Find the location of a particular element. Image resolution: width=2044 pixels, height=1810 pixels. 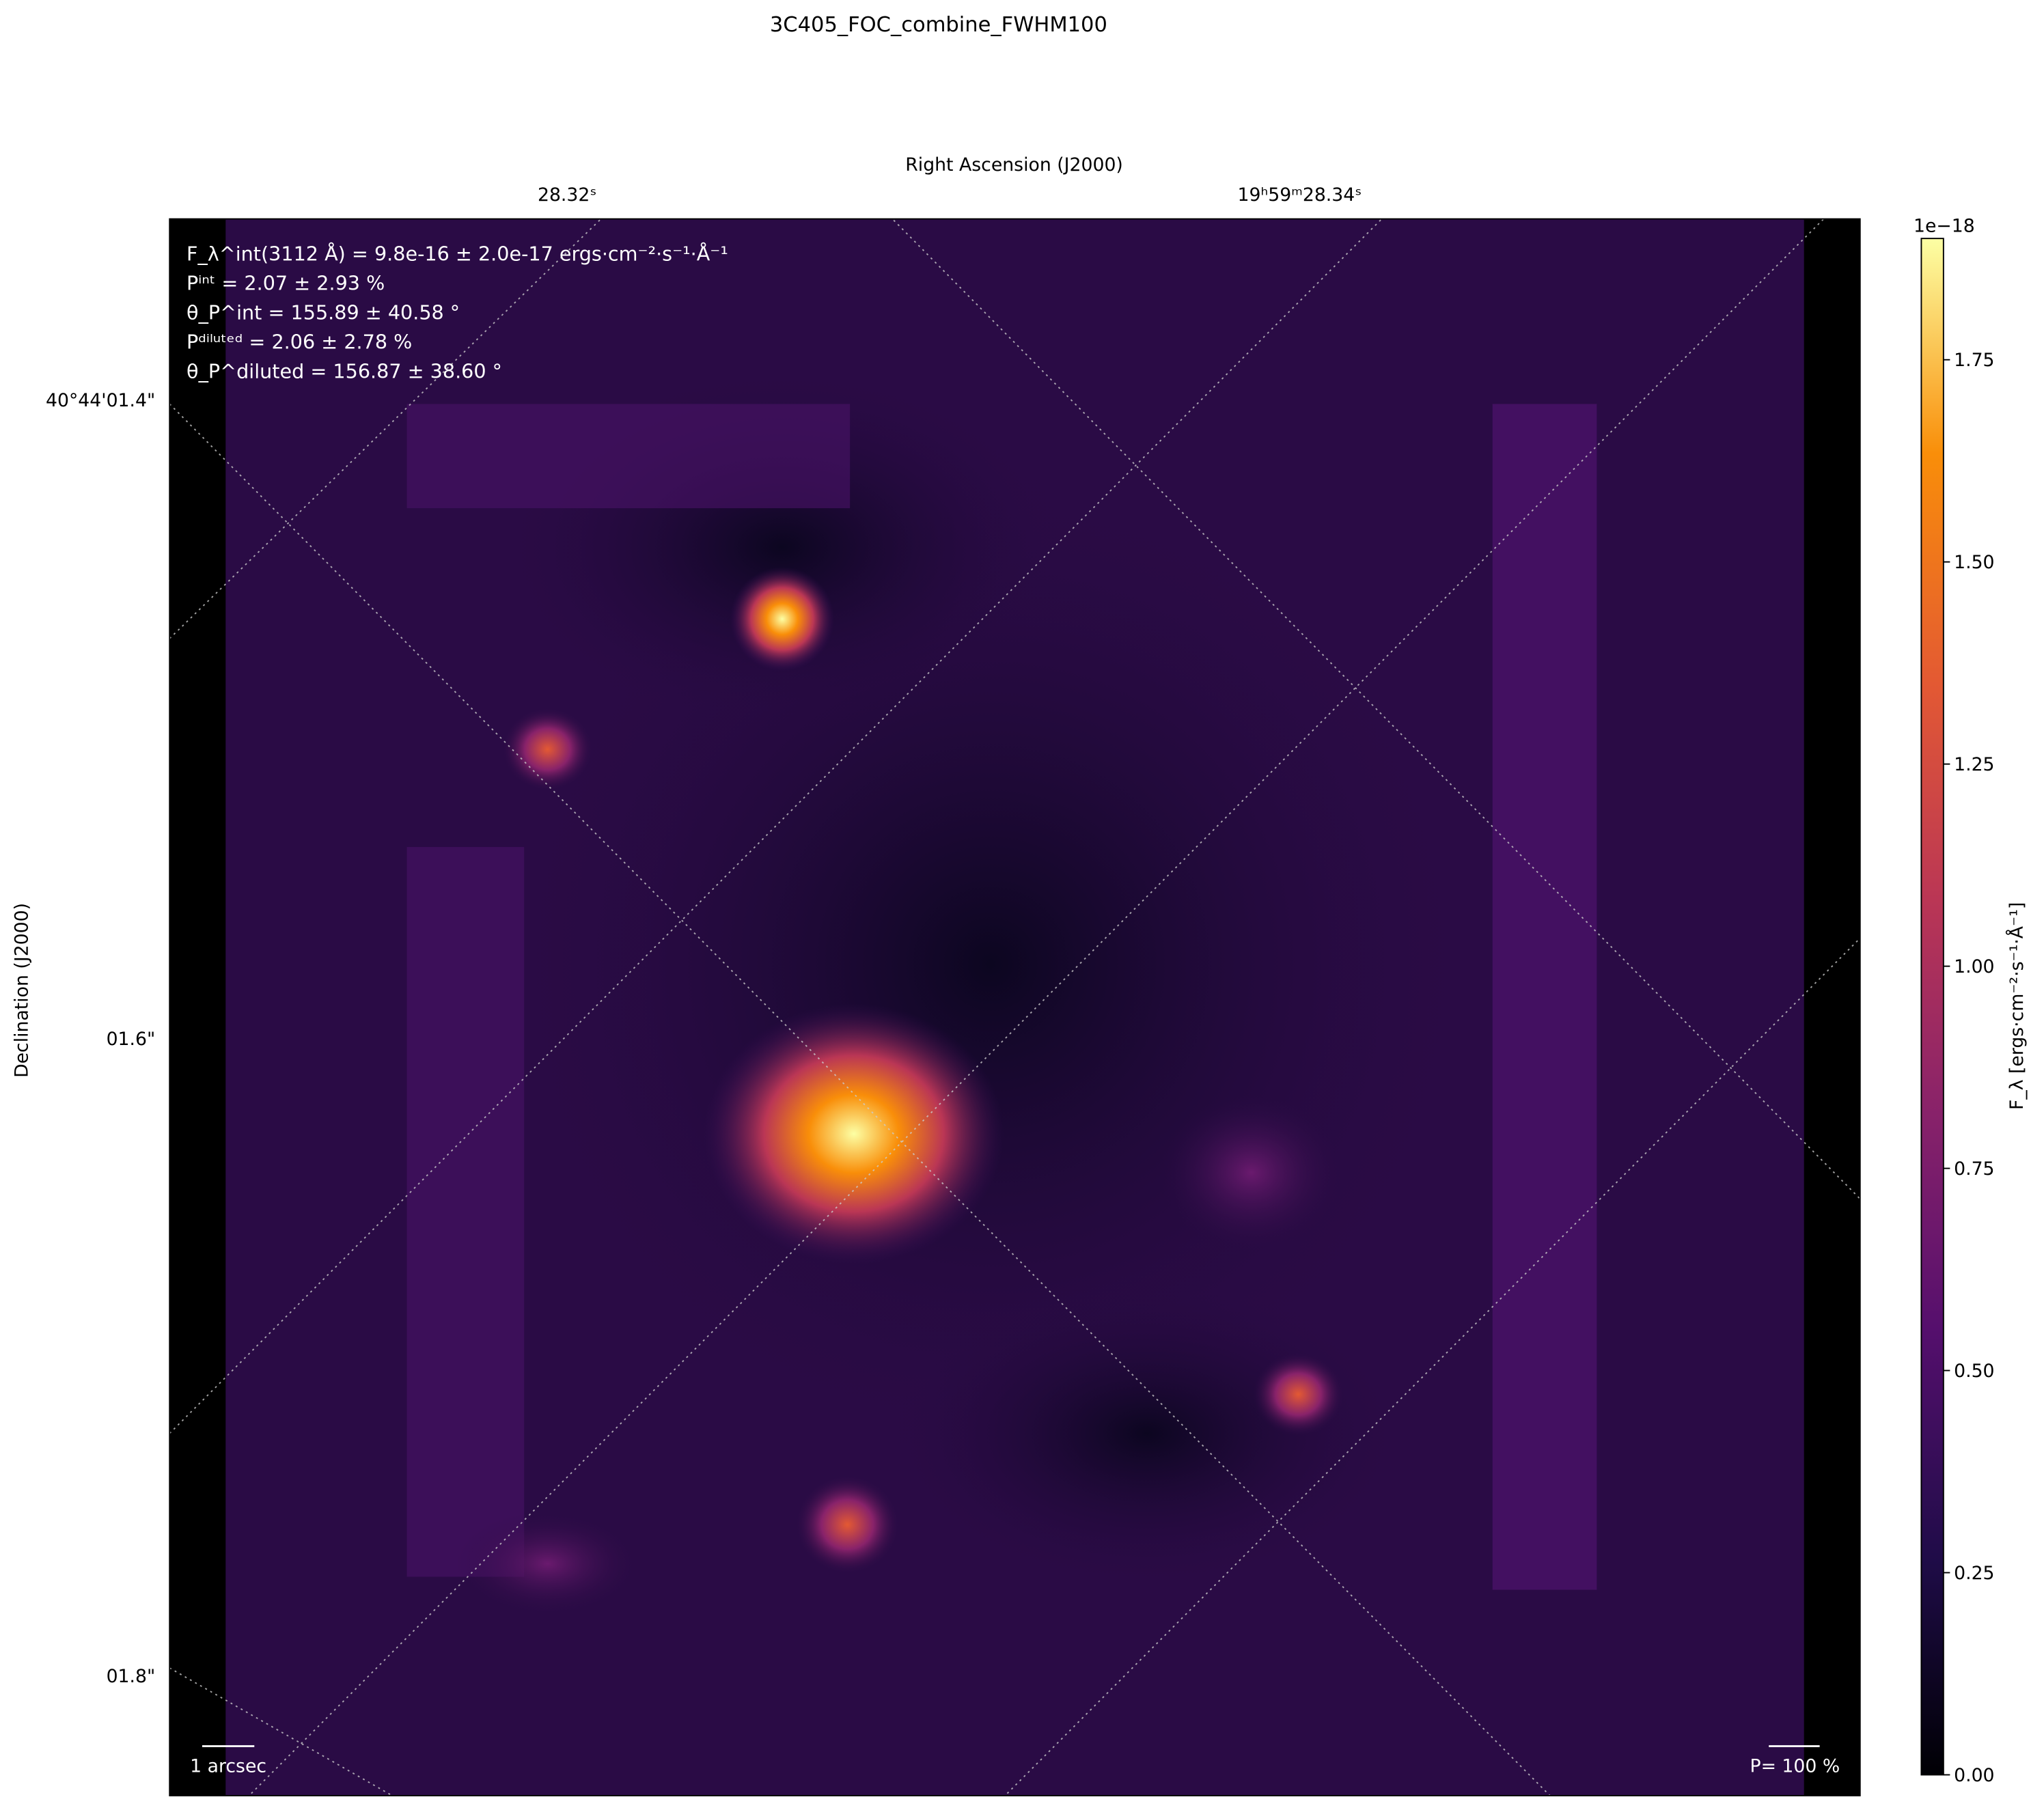

x-tick-label: 19ʰ59ᵐ28.34ˢ is located at coordinates (1300, 195).